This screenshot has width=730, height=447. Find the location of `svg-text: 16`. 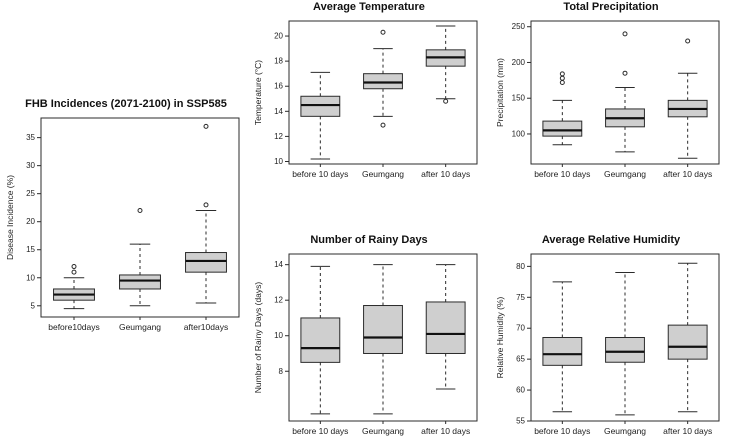

svg-text: 16 is located at coordinates (278, 86).